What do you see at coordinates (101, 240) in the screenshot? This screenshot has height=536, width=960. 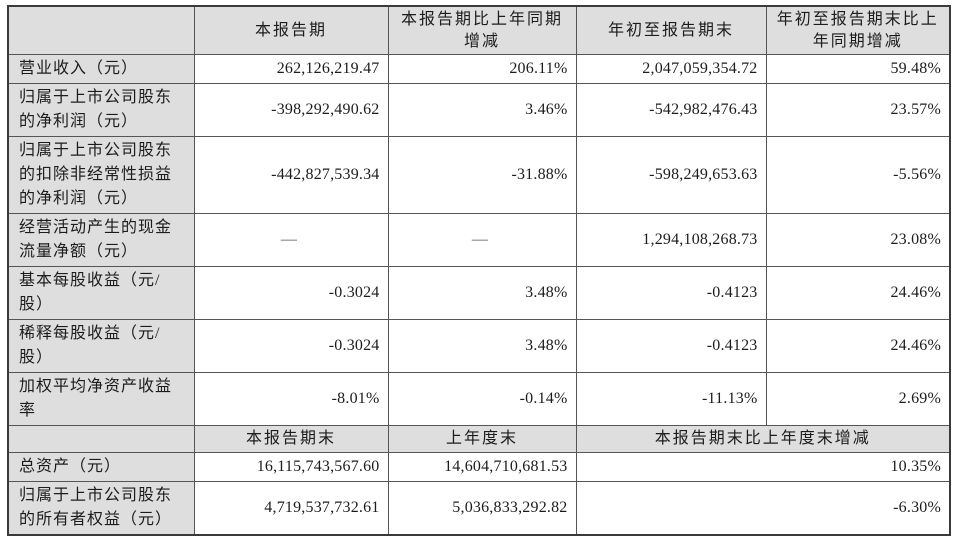 I see `row-label: 经营活动产生的现金流量净额（元）` at bounding box center [101, 240].